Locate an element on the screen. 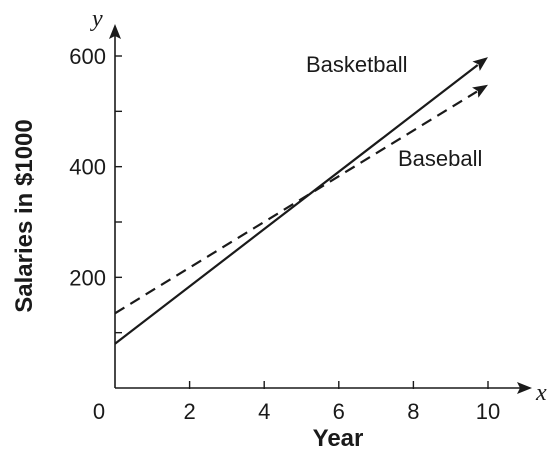  y-axis-variable: y is located at coordinates (96, 19).